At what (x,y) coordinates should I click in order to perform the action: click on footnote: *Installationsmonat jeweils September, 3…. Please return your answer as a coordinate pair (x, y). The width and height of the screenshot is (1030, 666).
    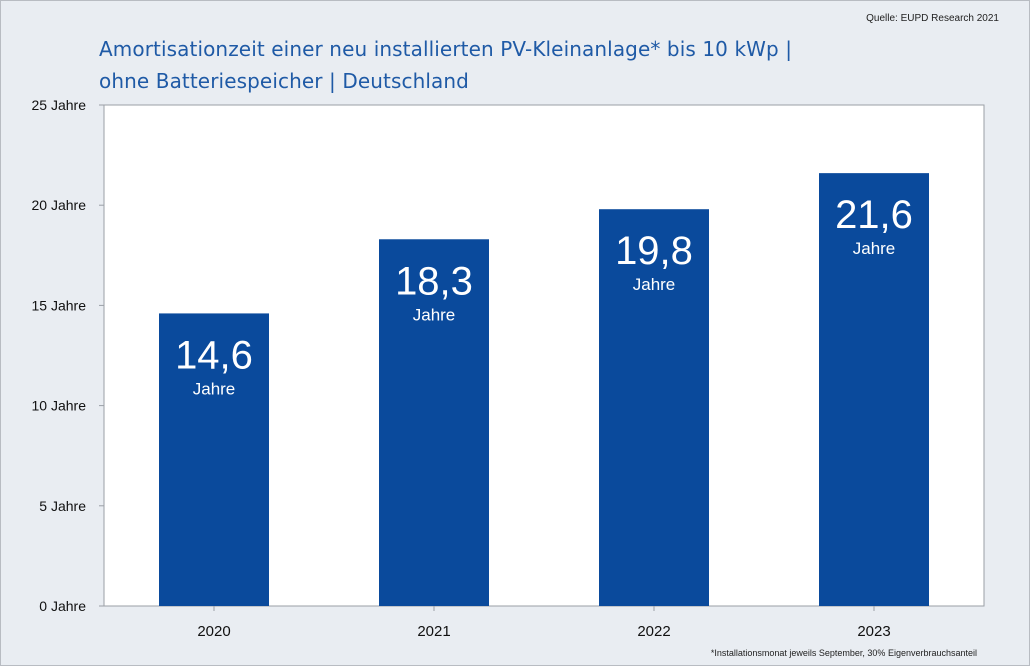
    Looking at the image, I should click on (843, 653).